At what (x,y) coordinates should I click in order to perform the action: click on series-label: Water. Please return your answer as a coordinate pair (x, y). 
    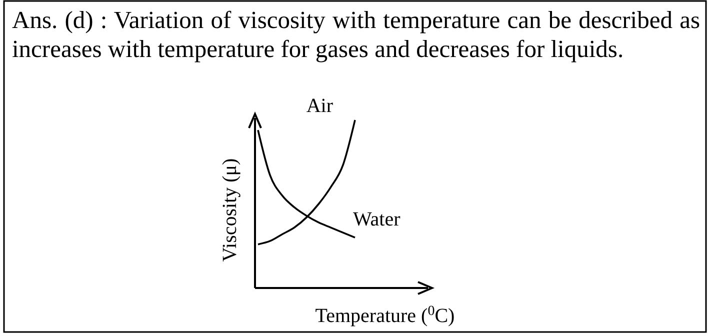
    Looking at the image, I should click on (377, 219).